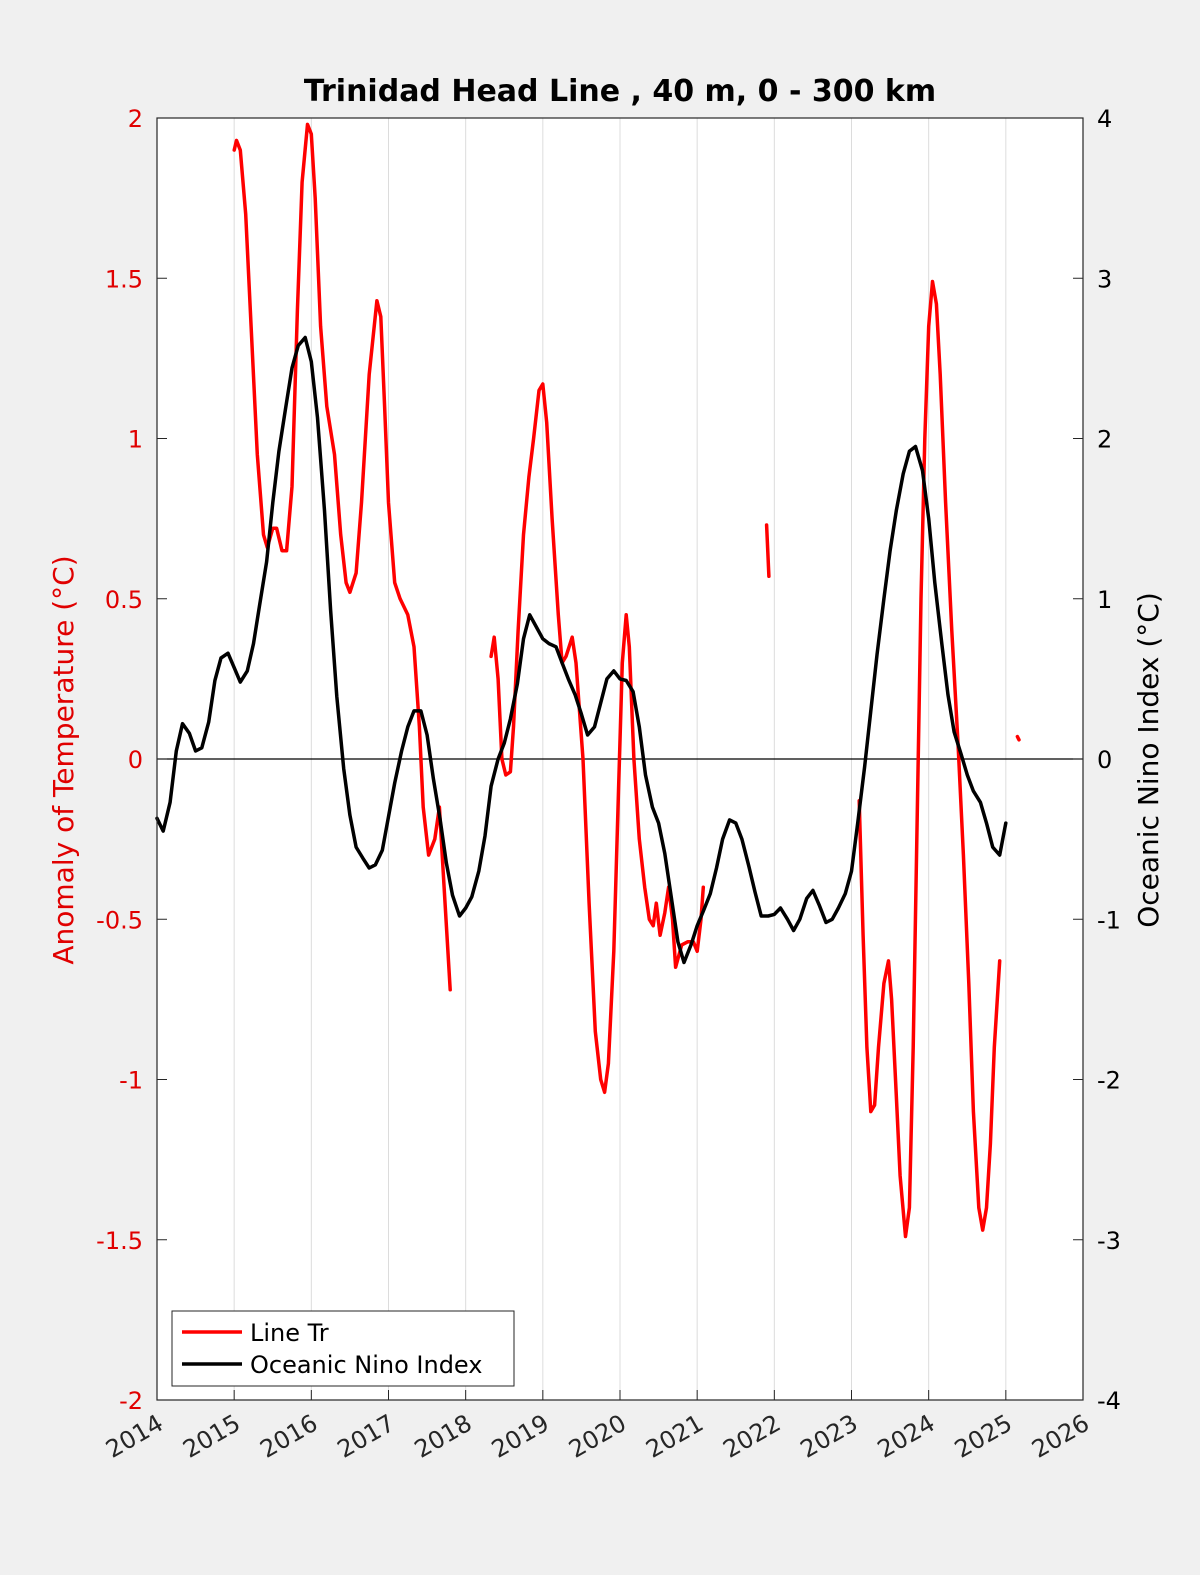 The image size is (1200, 1575). What do you see at coordinates (124, 279) in the screenshot?
I see `left-tick-label: 1.5` at bounding box center [124, 279].